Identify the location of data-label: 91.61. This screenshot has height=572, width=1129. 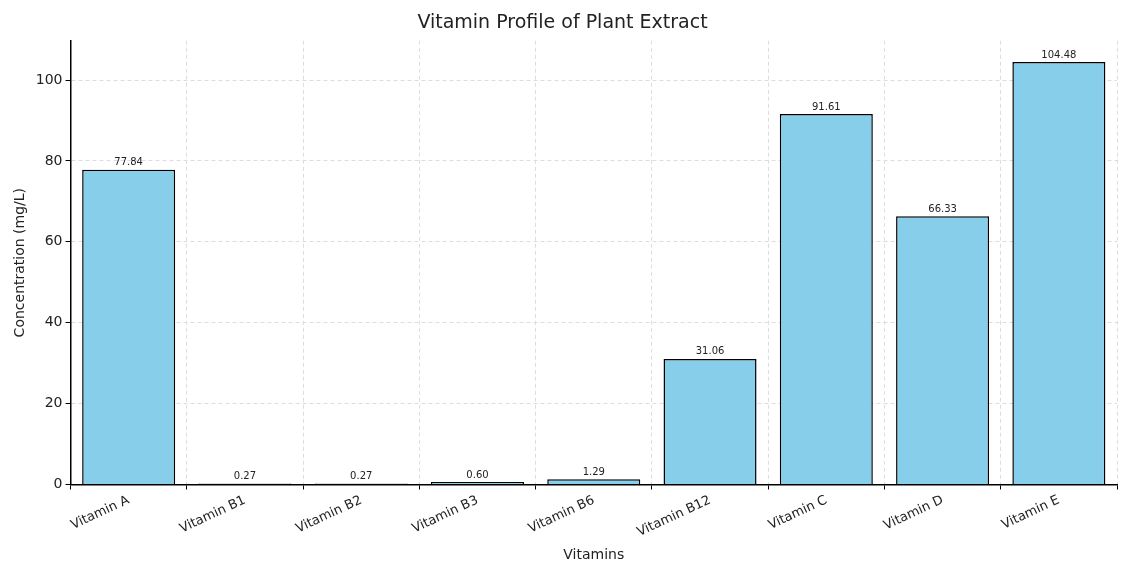
(826, 106).